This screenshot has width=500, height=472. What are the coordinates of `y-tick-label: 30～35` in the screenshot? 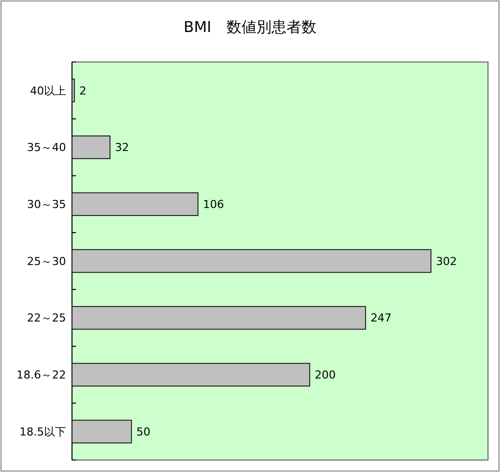 It's located at (46, 204).